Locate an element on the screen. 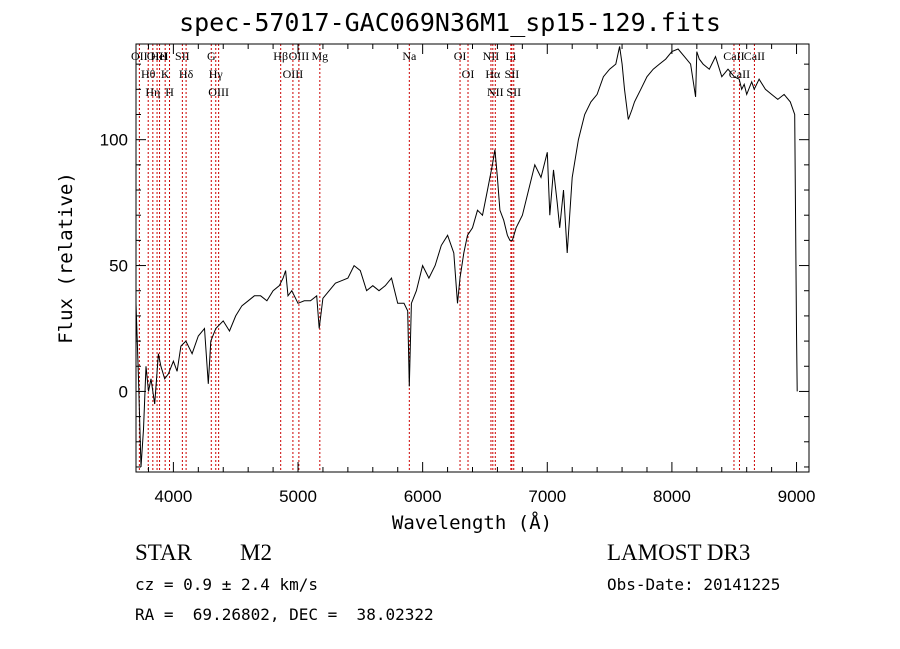 The height and width of the screenshot is (649, 900). line-marker-label: Hθ is located at coordinates (148, 74).